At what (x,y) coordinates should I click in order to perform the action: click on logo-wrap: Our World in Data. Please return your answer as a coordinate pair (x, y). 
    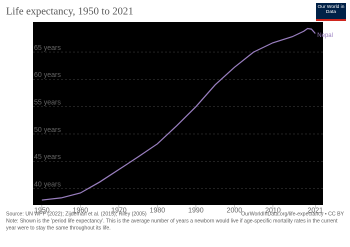
    Looking at the image, I should click on (331, 10).